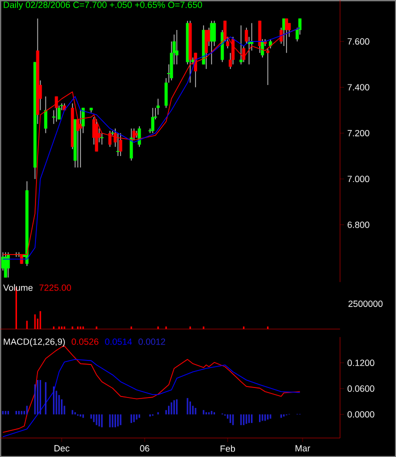 Image resolution: width=396 pixels, height=457 pixels. What do you see at coordinates (361, 414) in the screenshot?
I see `y-tick-label: 0.0000` at bounding box center [361, 414].